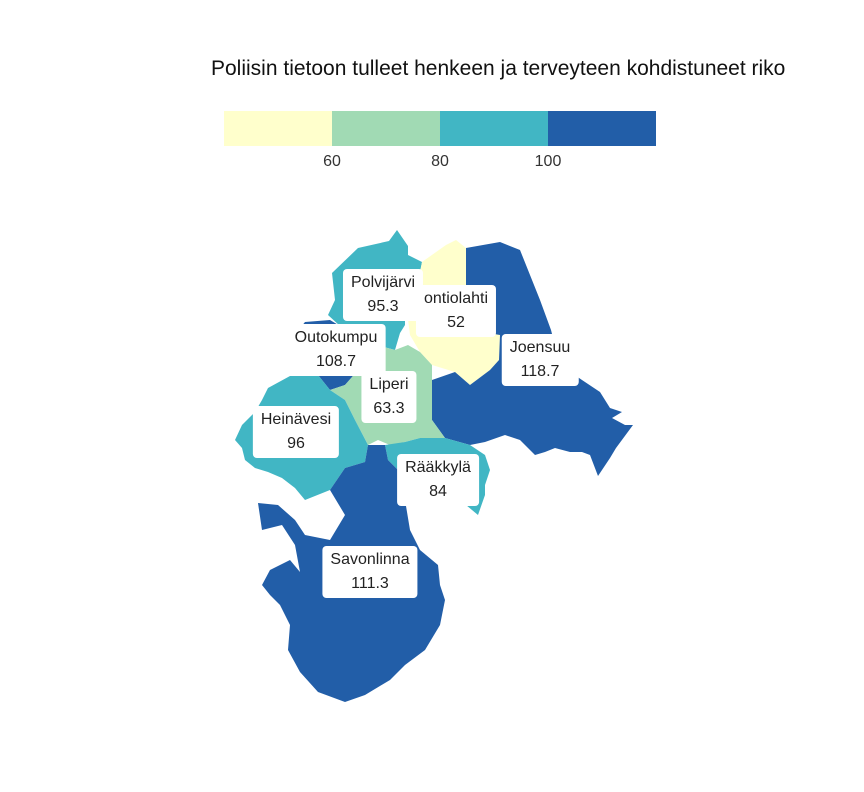  What do you see at coordinates (540, 371) in the screenshot?
I see `region-value: 118.7` at bounding box center [540, 371].